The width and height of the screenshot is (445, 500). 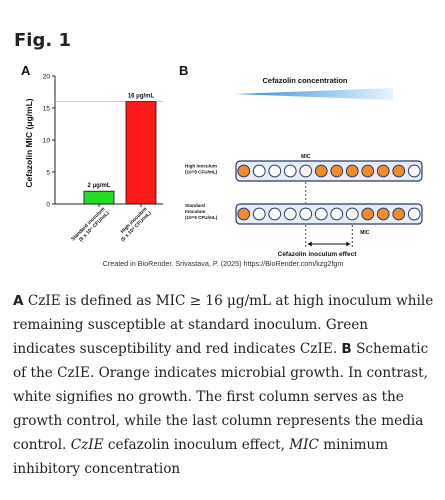 I want to click on x-tick-label: High inoculum(5 x 10⁸ CFU/mL), so click(x=134, y=224).